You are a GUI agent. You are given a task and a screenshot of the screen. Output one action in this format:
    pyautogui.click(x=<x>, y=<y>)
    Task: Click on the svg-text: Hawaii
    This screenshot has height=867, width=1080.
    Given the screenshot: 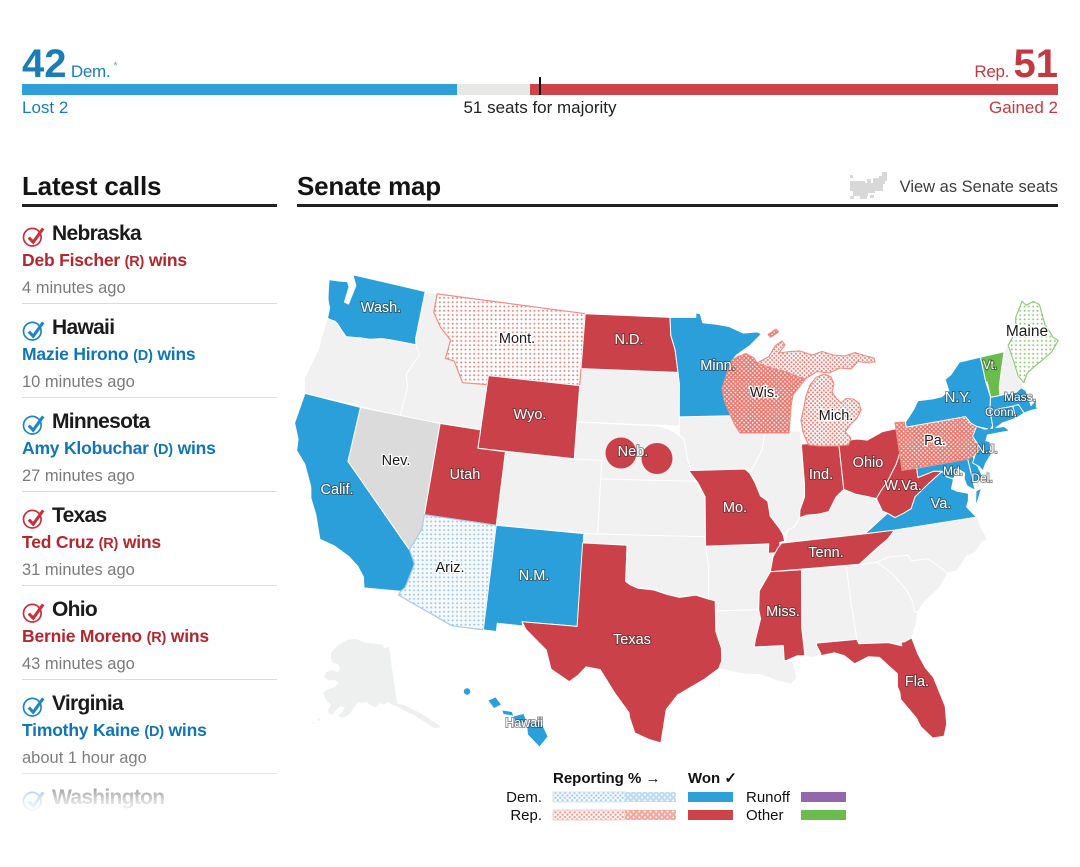 What is the action you would take?
    pyautogui.click(x=524, y=723)
    